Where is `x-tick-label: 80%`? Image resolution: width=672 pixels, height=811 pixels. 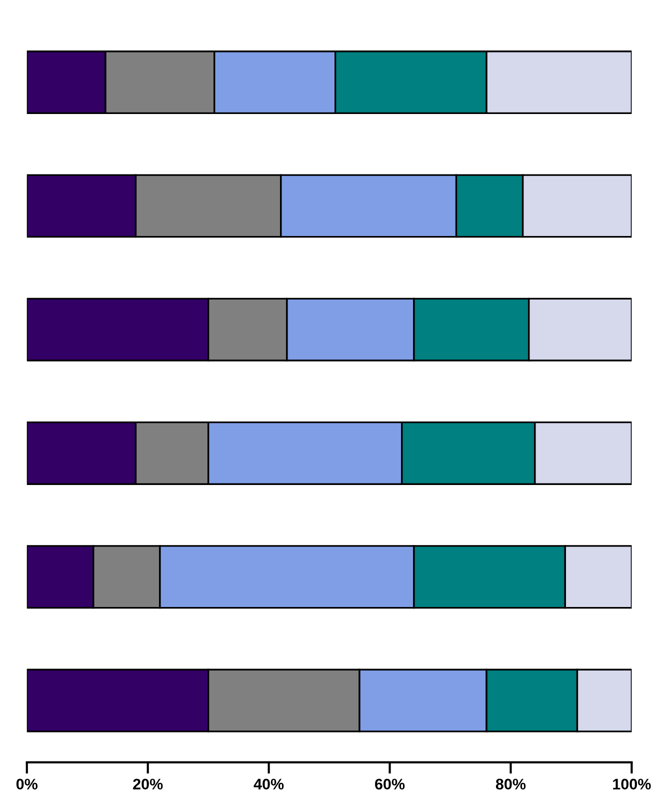
x-tick-label: 80% is located at coordinates (511, 784).